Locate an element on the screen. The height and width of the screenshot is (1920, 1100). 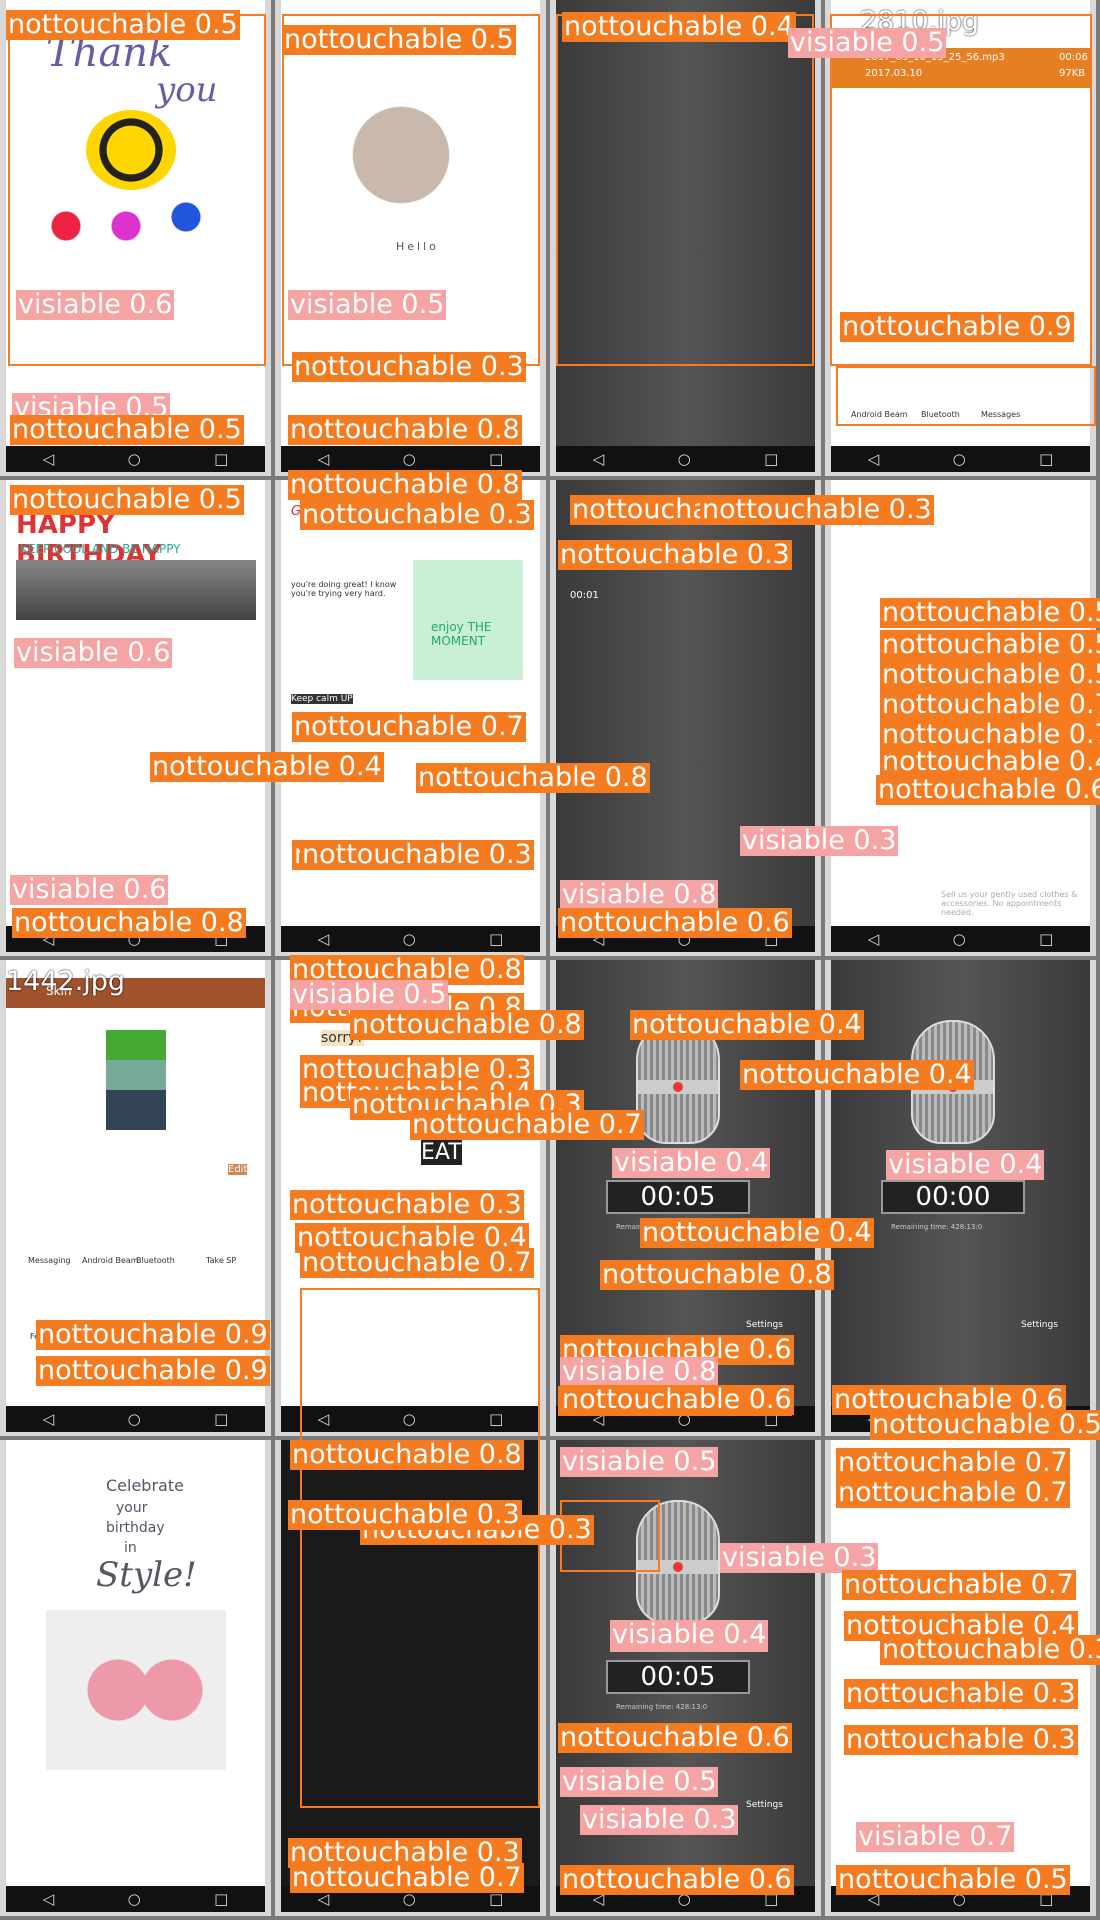
phone-screen: ◁ ○ □ is located at coordinates (685, 236).